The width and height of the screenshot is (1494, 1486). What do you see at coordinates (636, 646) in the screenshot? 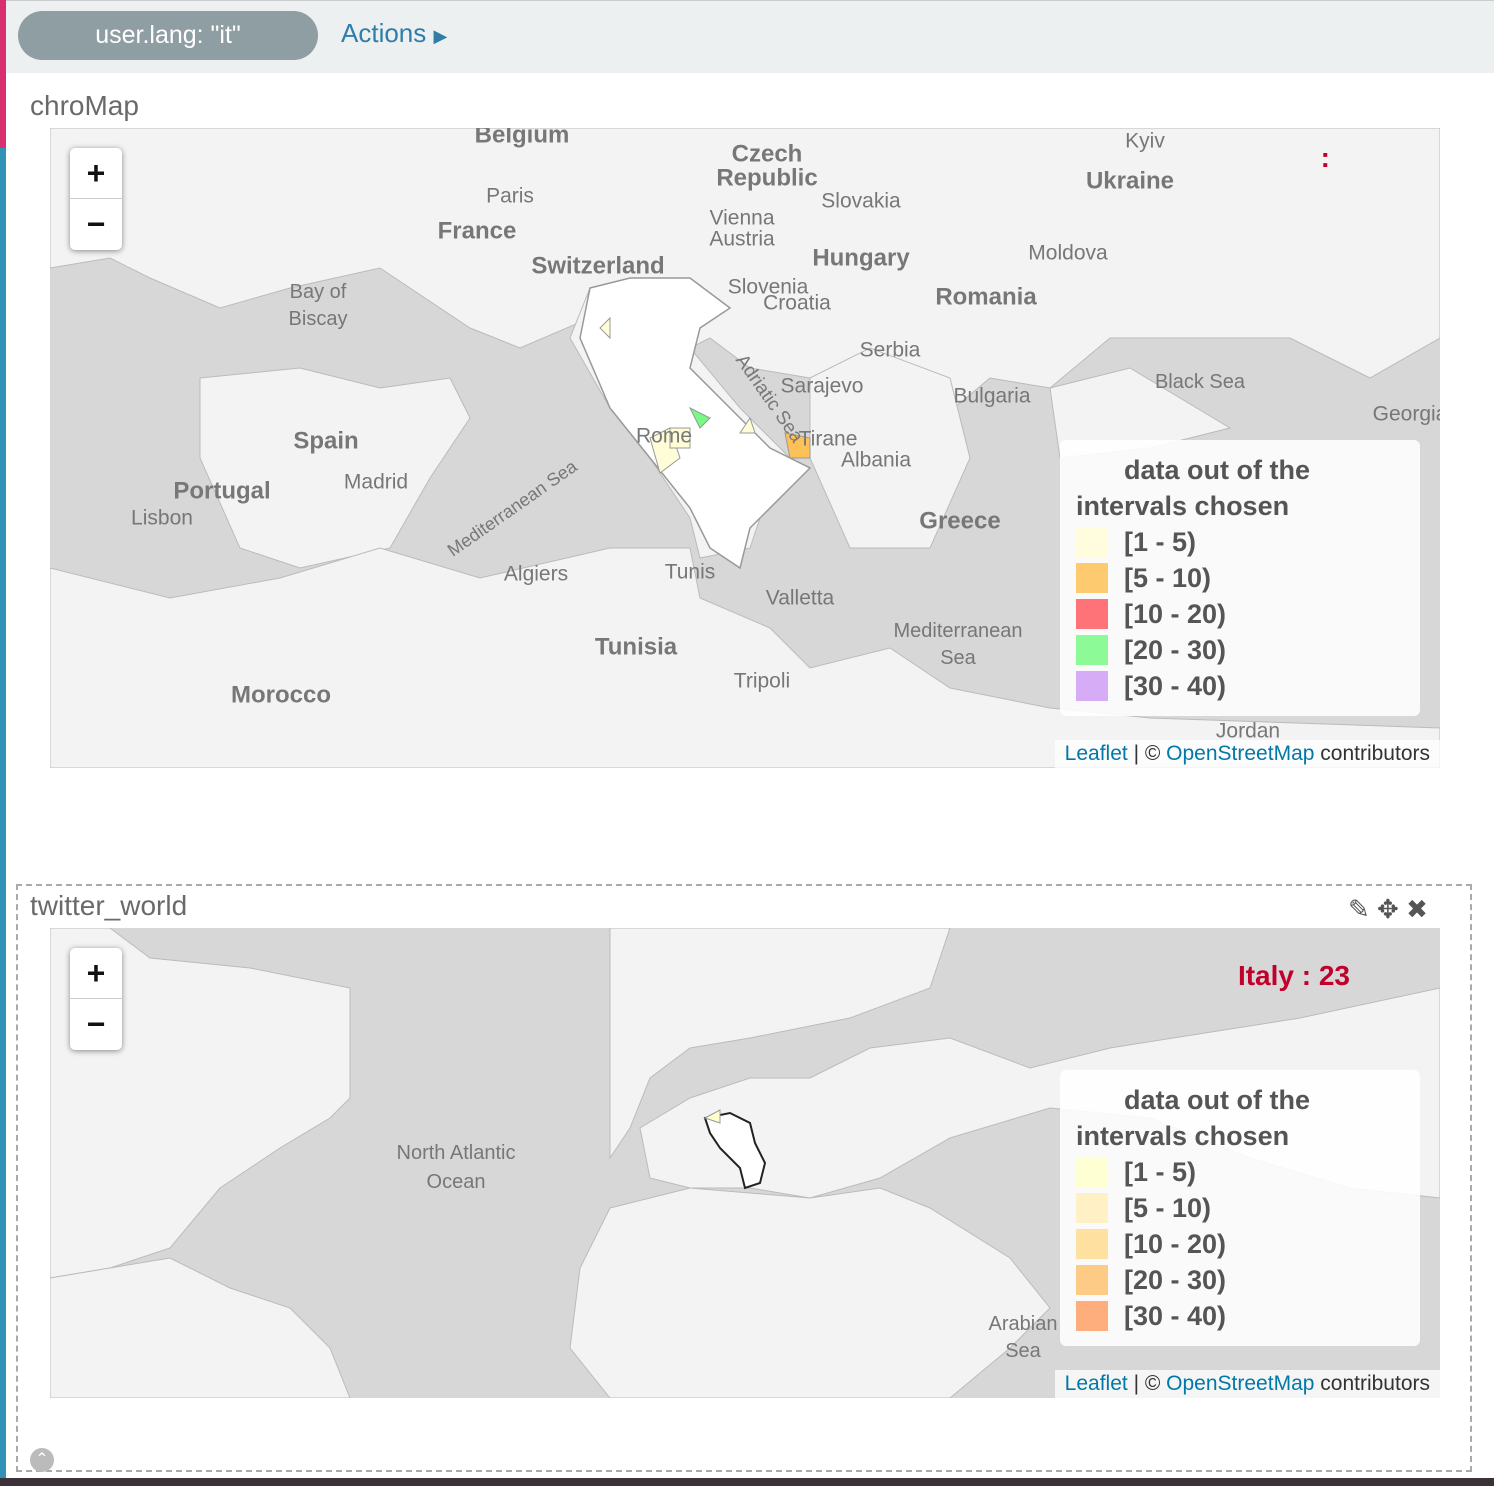
I see `map-label: Tunisia` at bounding box center [636, 646].